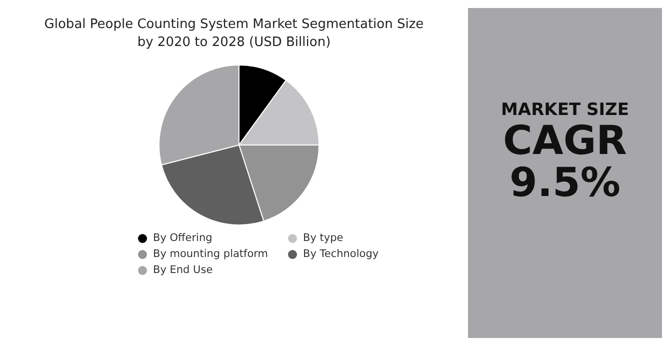 This screenshot has height=350, width=670. Describe the element at coordinates (323, 238) in the screenshot. I see `legend-label: By type` at that location.